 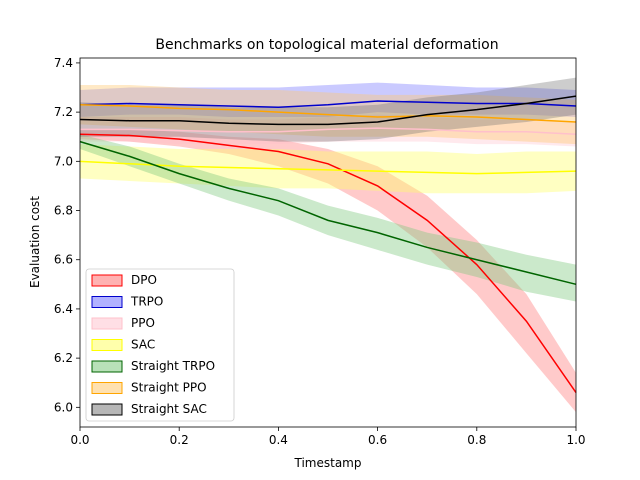 What do you see at coordinates (63, 260) in the screenshot?
I see `y-tick-label: 6.6` at bounding box center [63, 260].